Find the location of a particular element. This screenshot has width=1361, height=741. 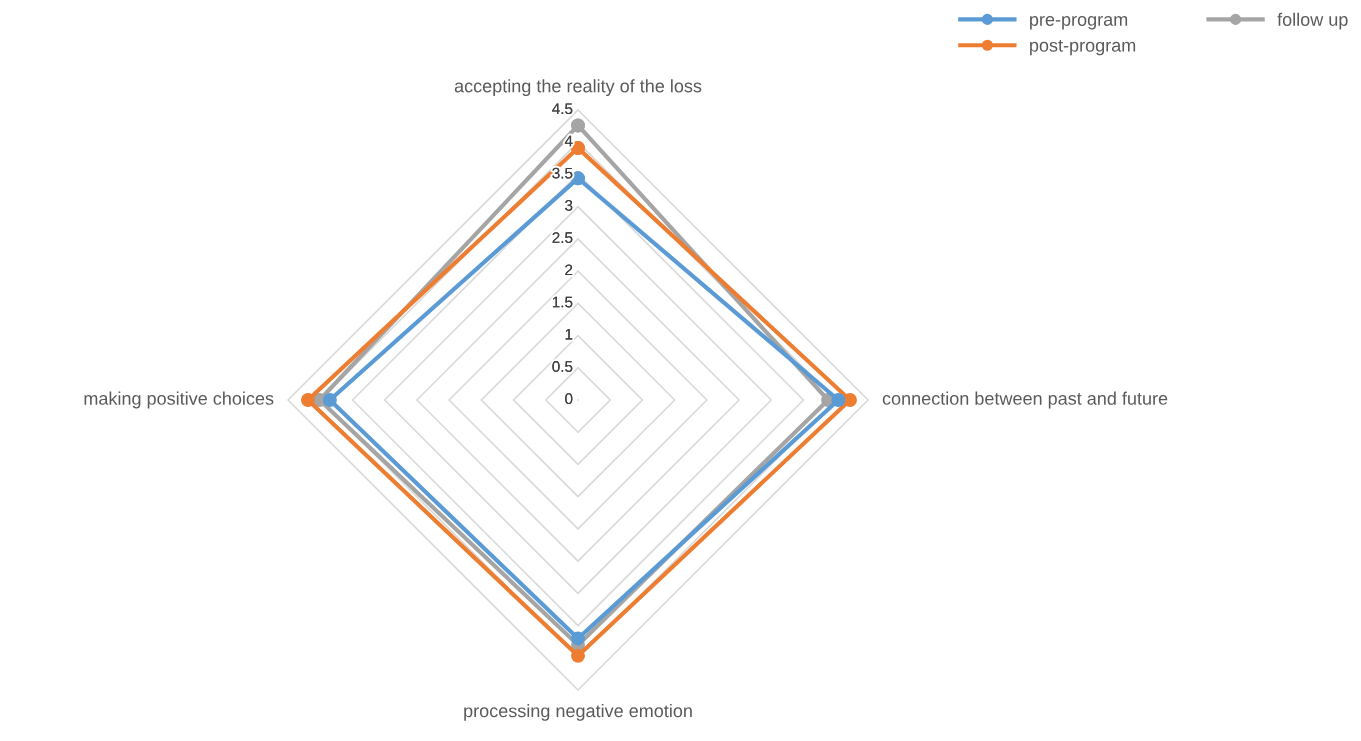

spoke-label: processing negative emotion is located at coordinates (578, 712).